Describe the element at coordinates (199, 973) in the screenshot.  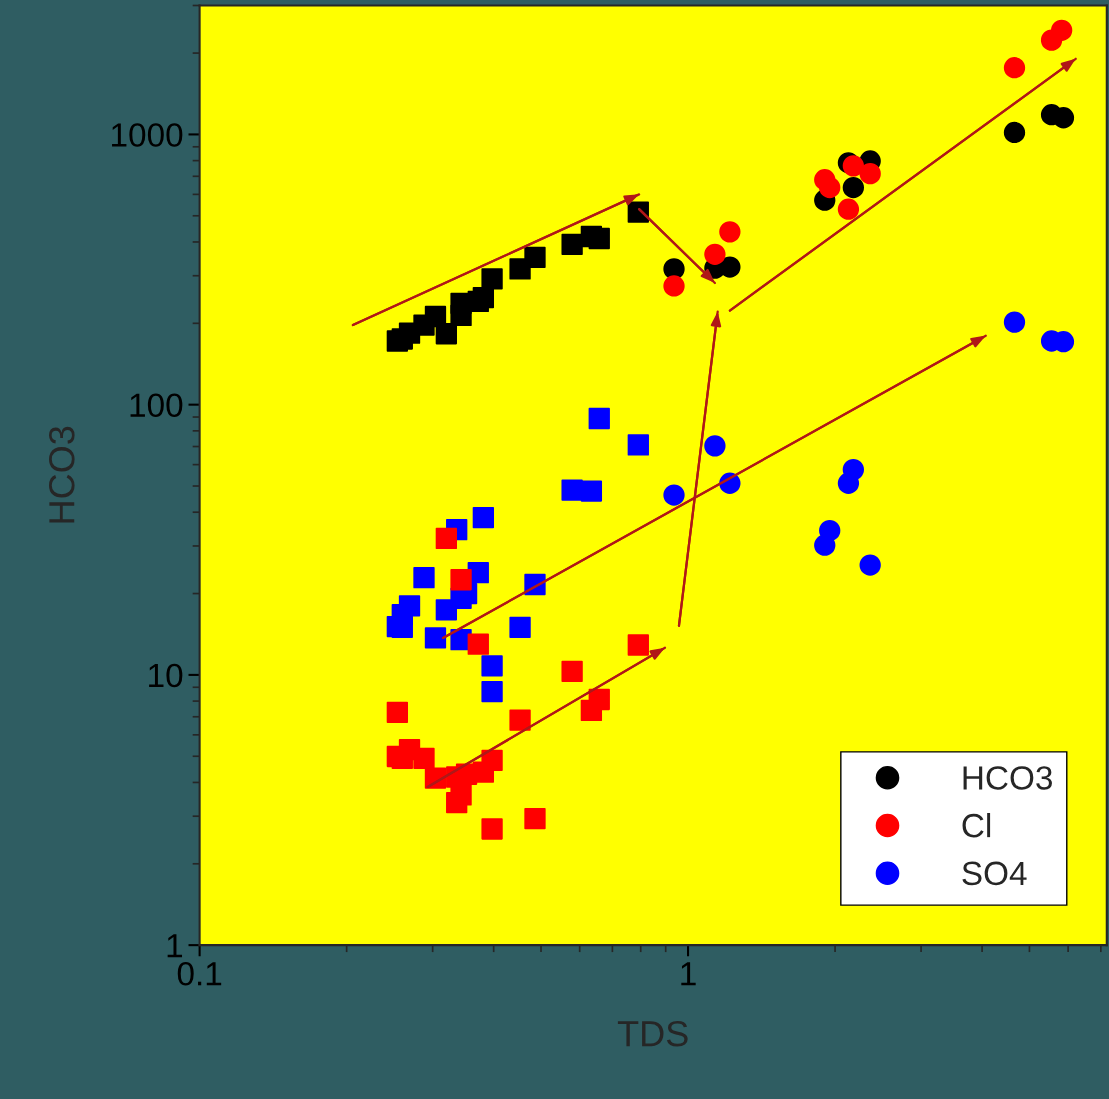
I see `x-tick-label: 0.1` at that location.